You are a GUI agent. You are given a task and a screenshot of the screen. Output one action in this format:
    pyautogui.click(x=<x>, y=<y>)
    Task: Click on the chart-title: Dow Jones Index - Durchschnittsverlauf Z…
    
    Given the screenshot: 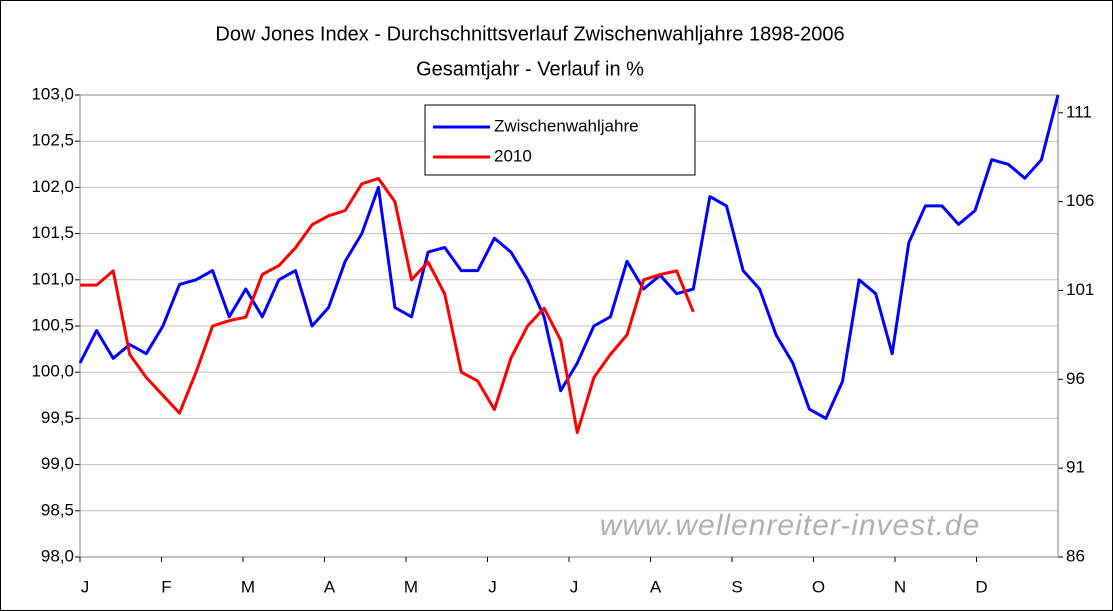 What is the action you would take?
    pyautogui.click(x=529, y=34)
    